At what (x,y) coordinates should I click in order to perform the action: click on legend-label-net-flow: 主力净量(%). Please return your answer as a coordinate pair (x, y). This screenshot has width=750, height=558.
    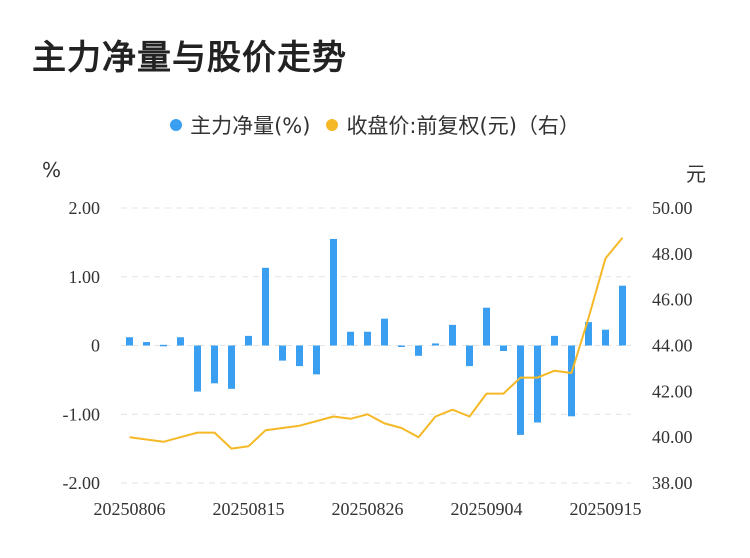
    Looking at the image, I should click on (250, 126).